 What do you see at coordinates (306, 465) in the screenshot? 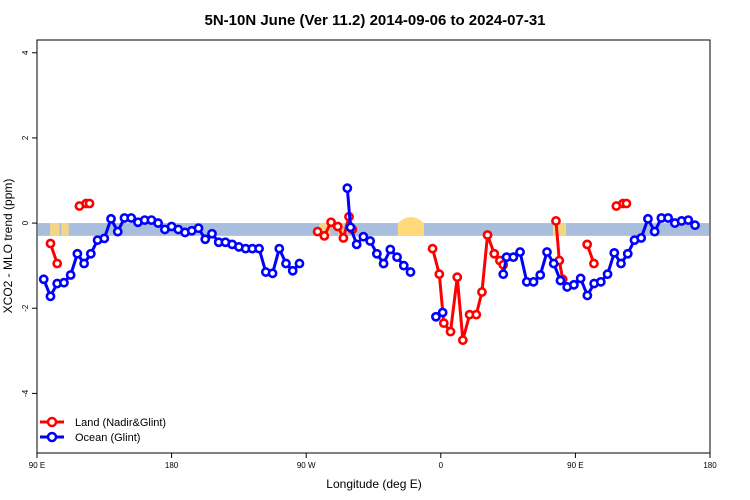
I see `x-tick-label: 90 W` at bounding box center [306, 465].